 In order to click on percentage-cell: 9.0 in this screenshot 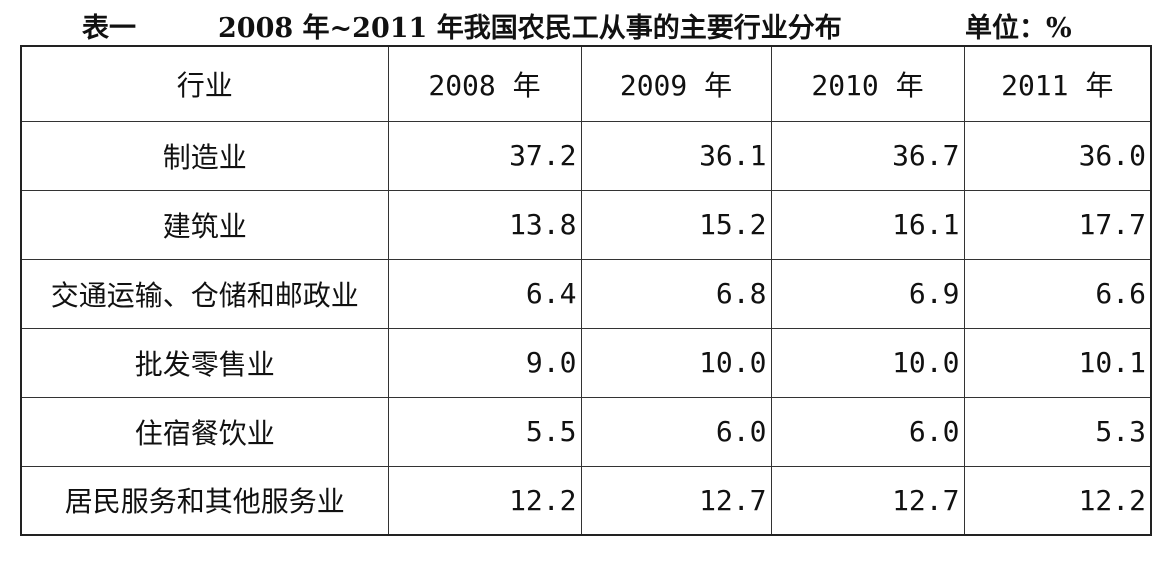, I will do `click(484, 362)`.